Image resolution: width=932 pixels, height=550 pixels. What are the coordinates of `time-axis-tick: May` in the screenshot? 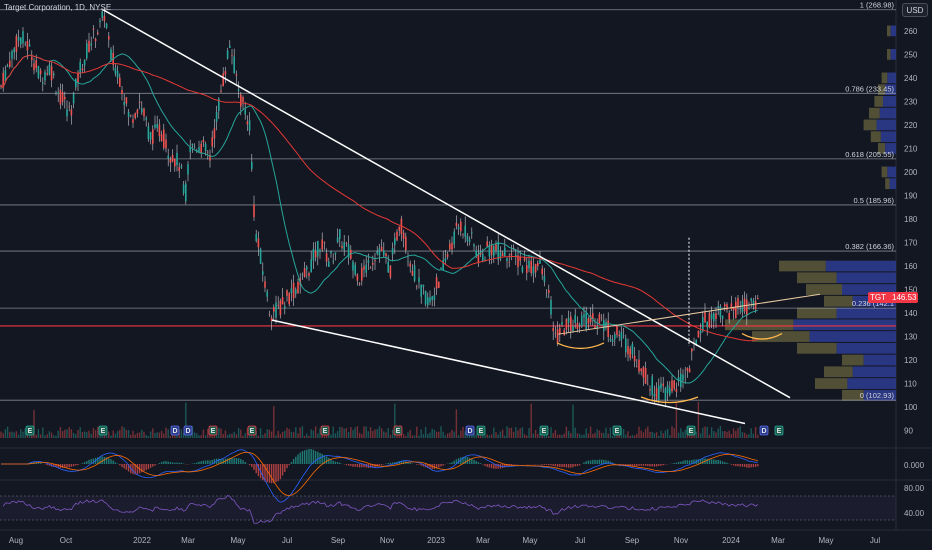 It's located at (529, 540).